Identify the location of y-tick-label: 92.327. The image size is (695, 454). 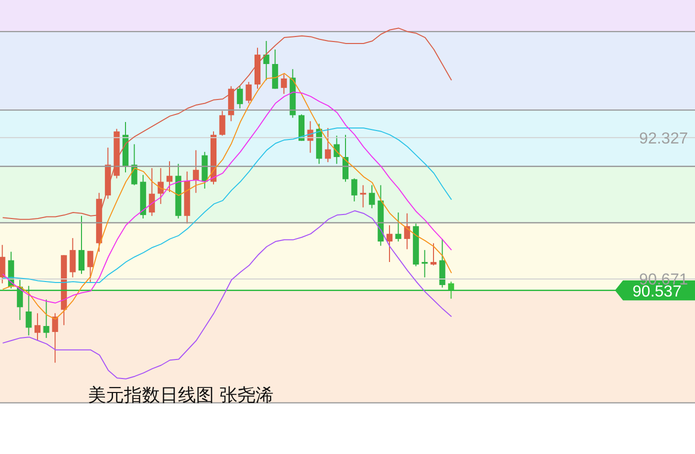
(663, 139).